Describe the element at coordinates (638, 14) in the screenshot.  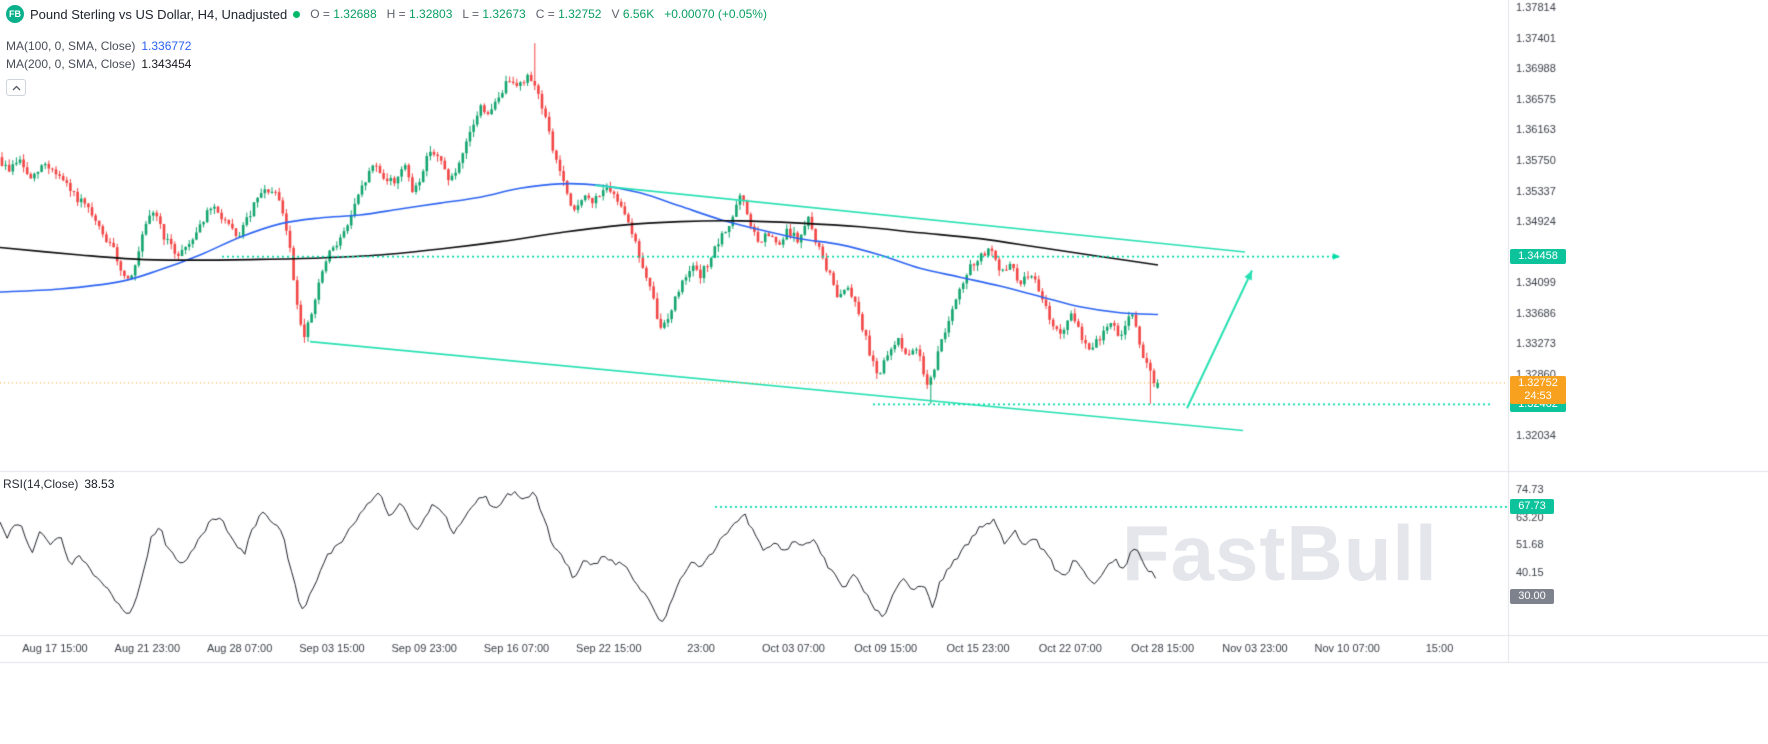
I see `volume-value: 6.56K` at that location.